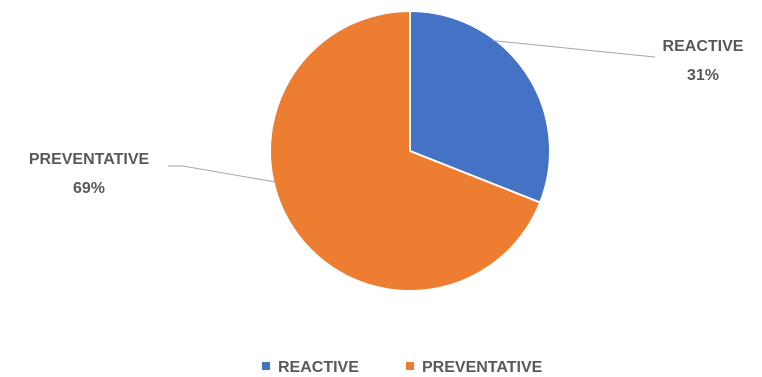 Image resolution: width=762 pixels, height=377 pixels. I want to click on slice-label-reactive-name: REACTIVE, so click(703, 46).